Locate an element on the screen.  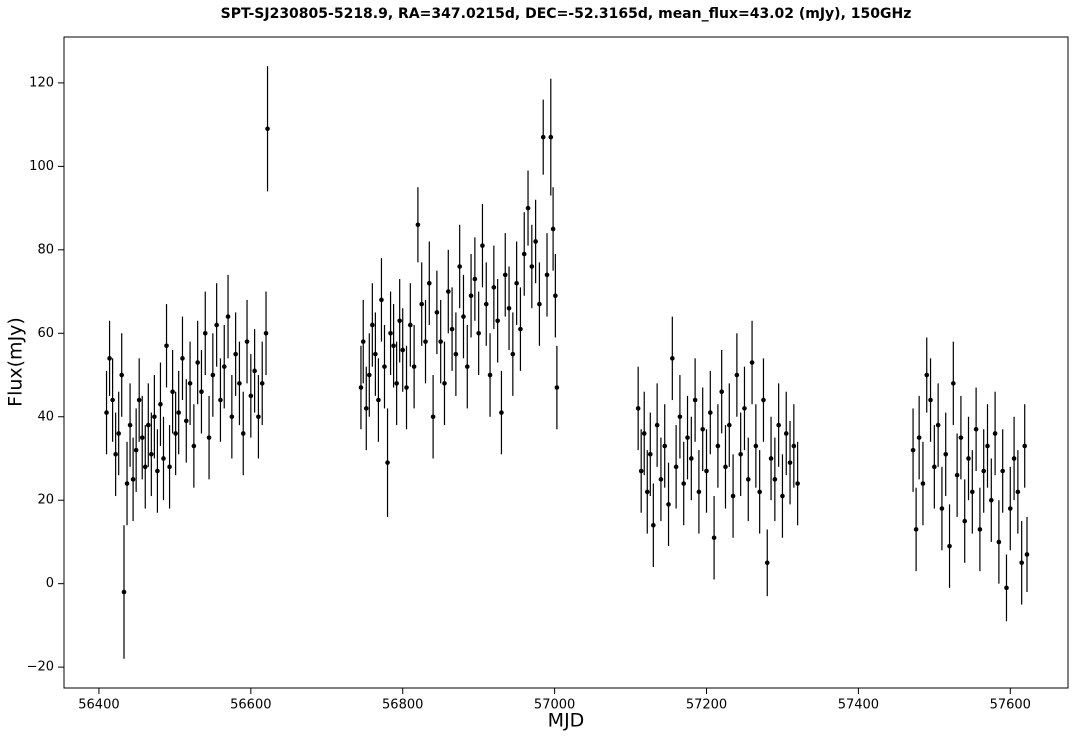
y-tick-label: 20 is located at coordinates (45, 500).